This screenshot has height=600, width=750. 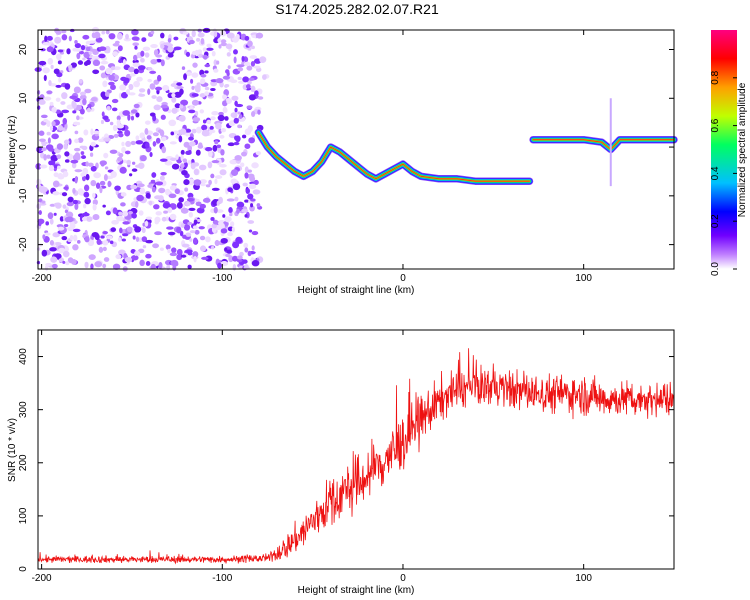 What do you see at coordinates (152, 149) in the screenshot?
I see `spectrogram-noise-layer` at bounding box center [152, 149].